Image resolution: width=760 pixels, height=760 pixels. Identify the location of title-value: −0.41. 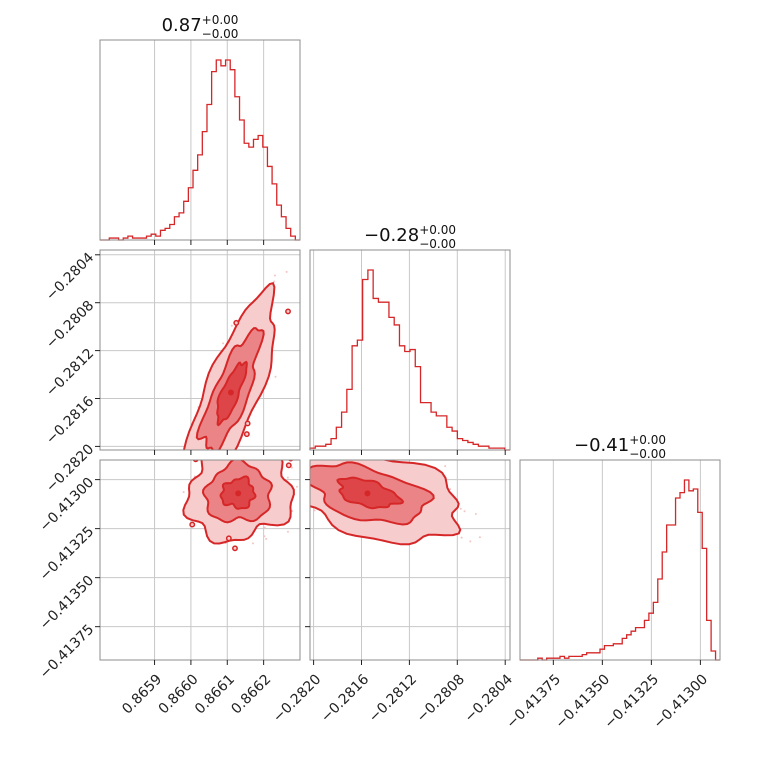
(601, 445).